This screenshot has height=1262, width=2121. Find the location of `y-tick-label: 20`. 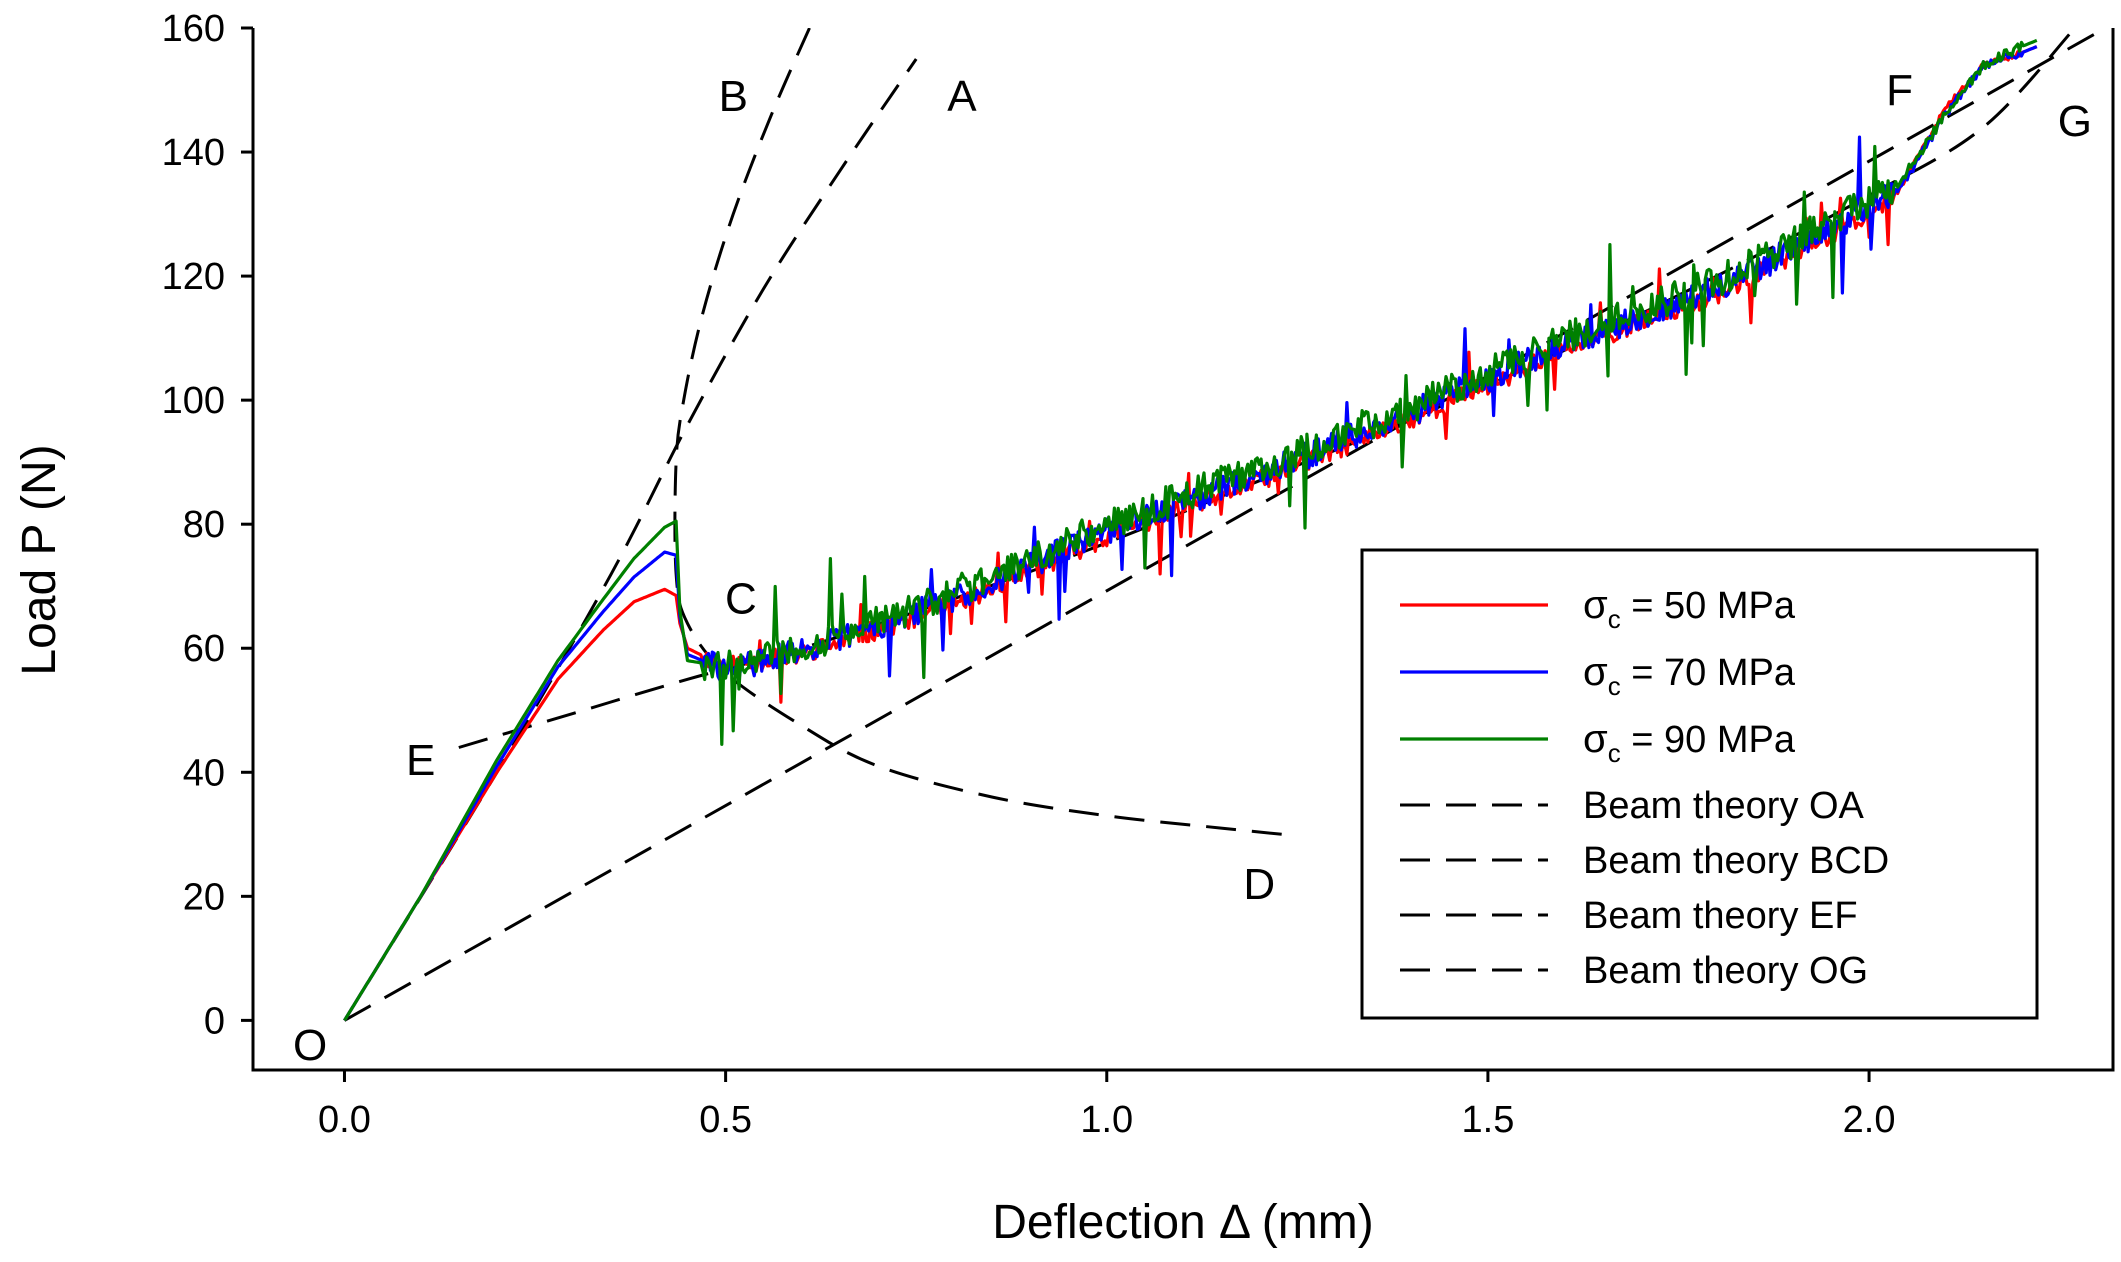

y-tick-label: 20 is located at coordinates (204, 897).